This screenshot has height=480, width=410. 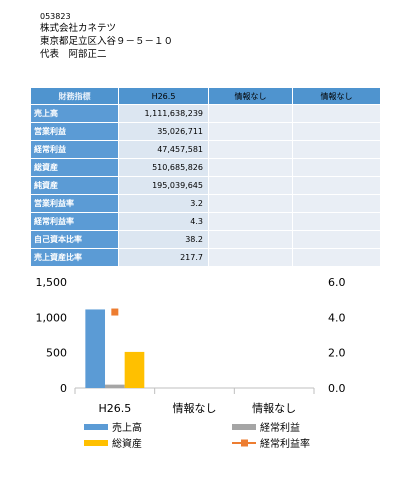 I want to click on table-row: 営業利益率 3.2, so click(x=205, y=203).